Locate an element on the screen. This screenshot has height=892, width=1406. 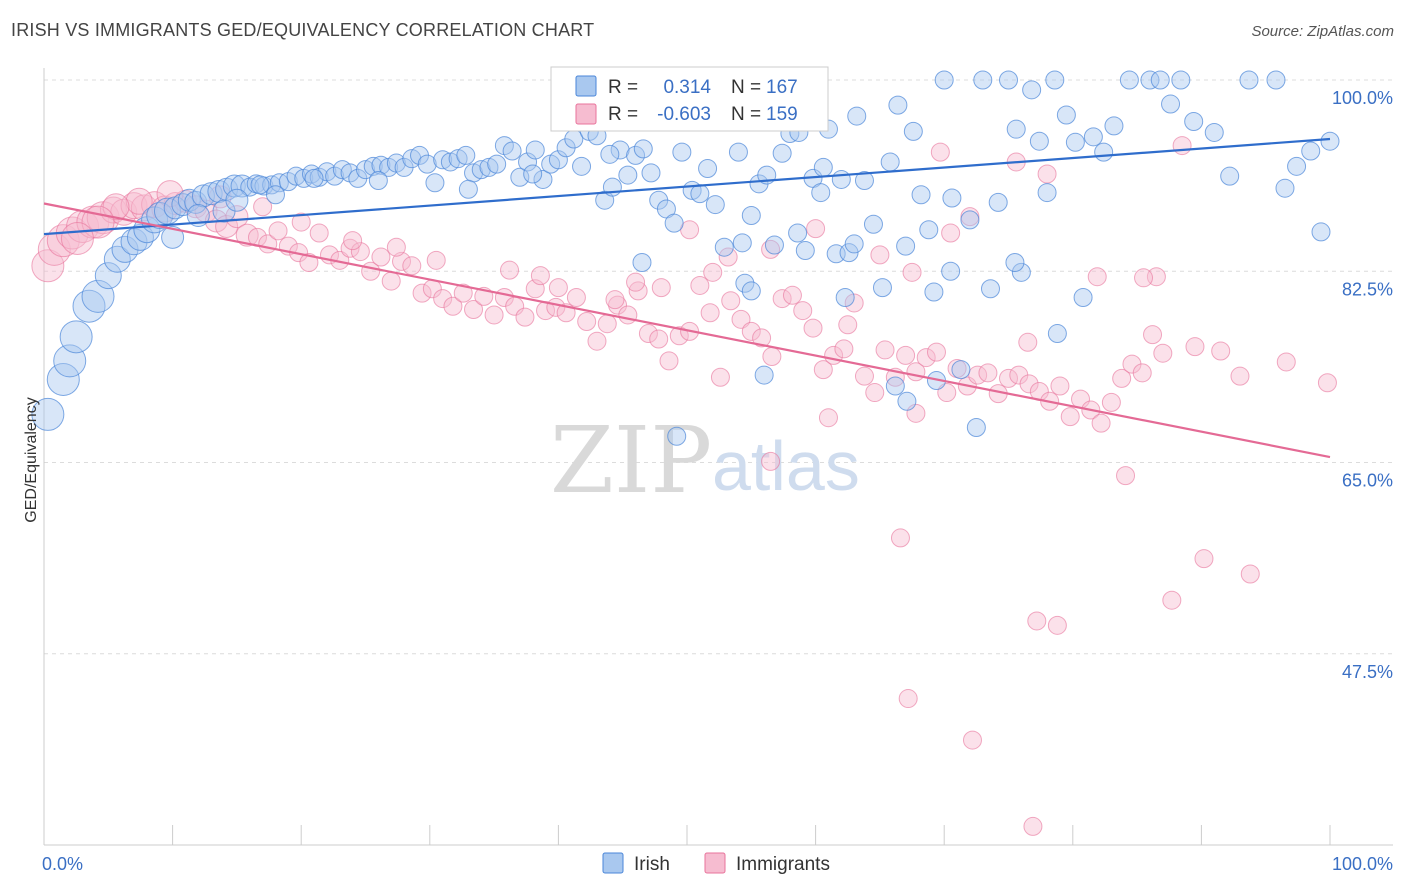
watermark-zip: ZIP is located at coordinates (631, 460).